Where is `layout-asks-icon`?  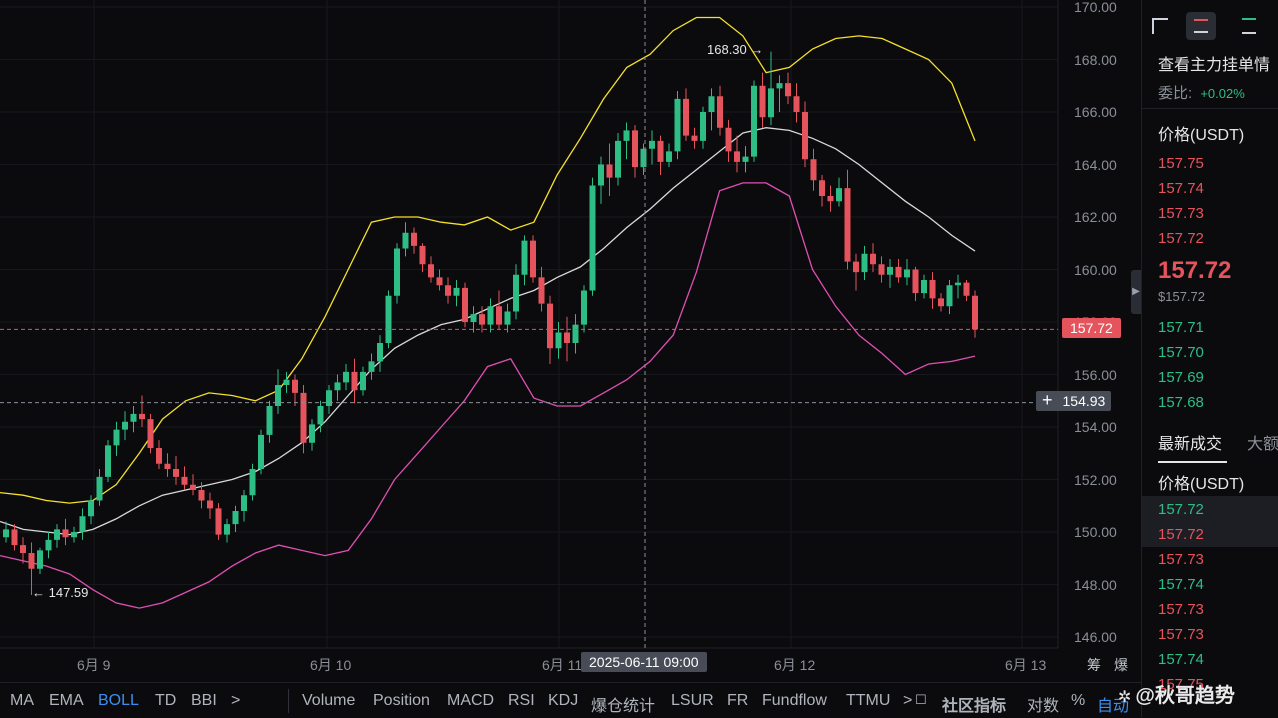 layout-asks-icon is located at coordinates (1249, 26).